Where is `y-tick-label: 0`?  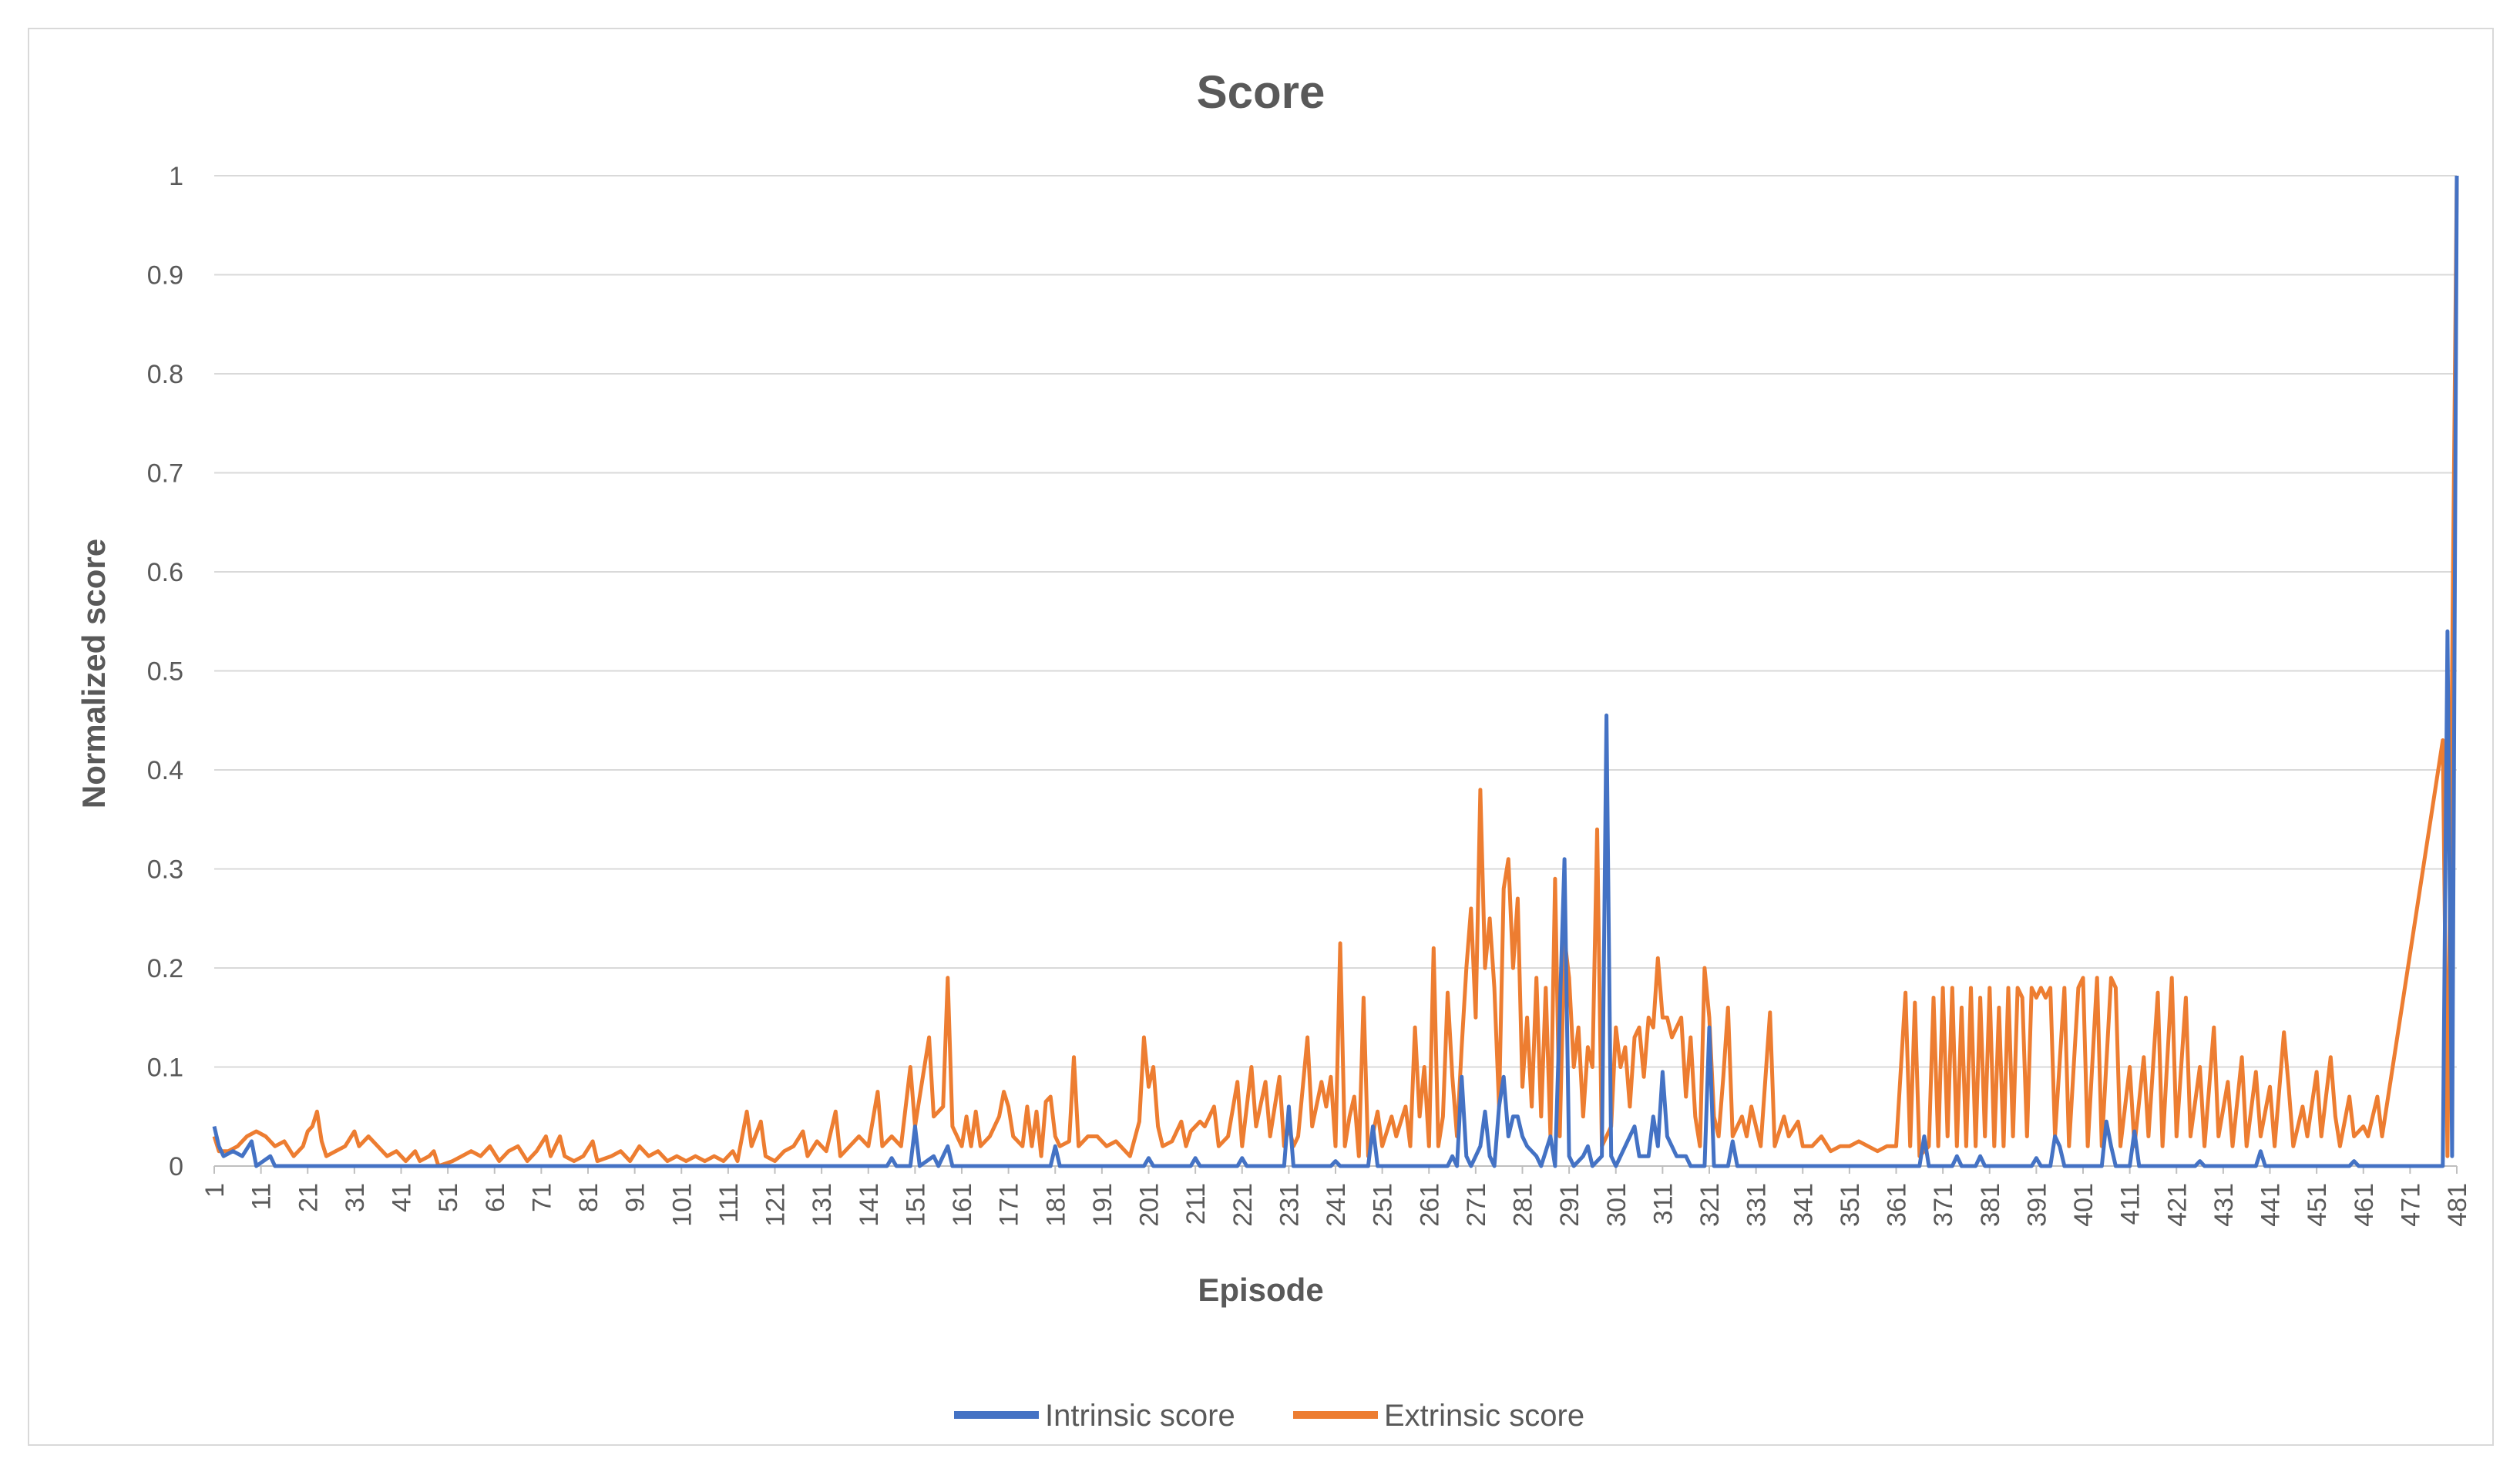 y-tick-label: 0 is located at coordinates (176, 1166).